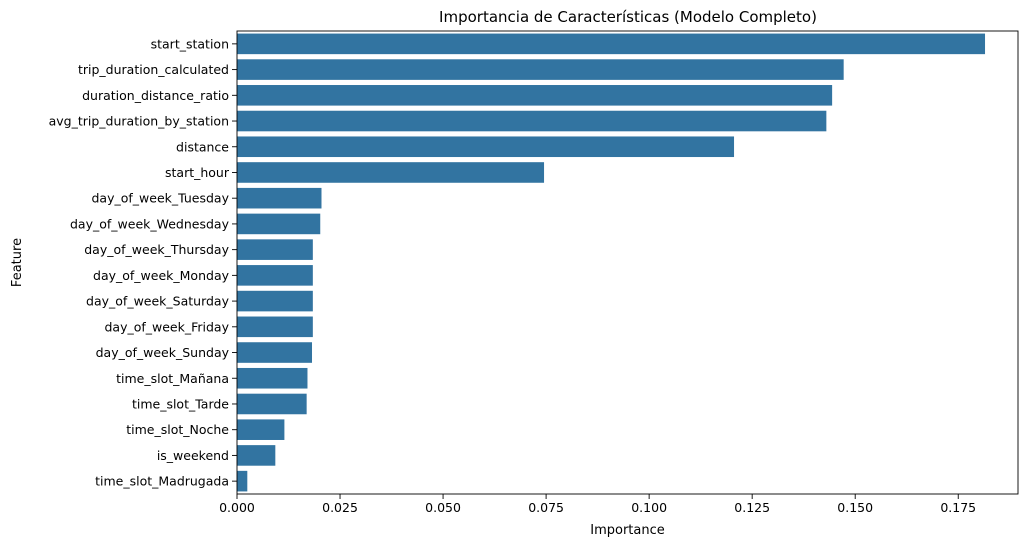 The image size is (1025, 551). Describe the element at coordinates (172, 378) in the screenshot. I see `y-tick-label: time_slot_Mañana` at that location.